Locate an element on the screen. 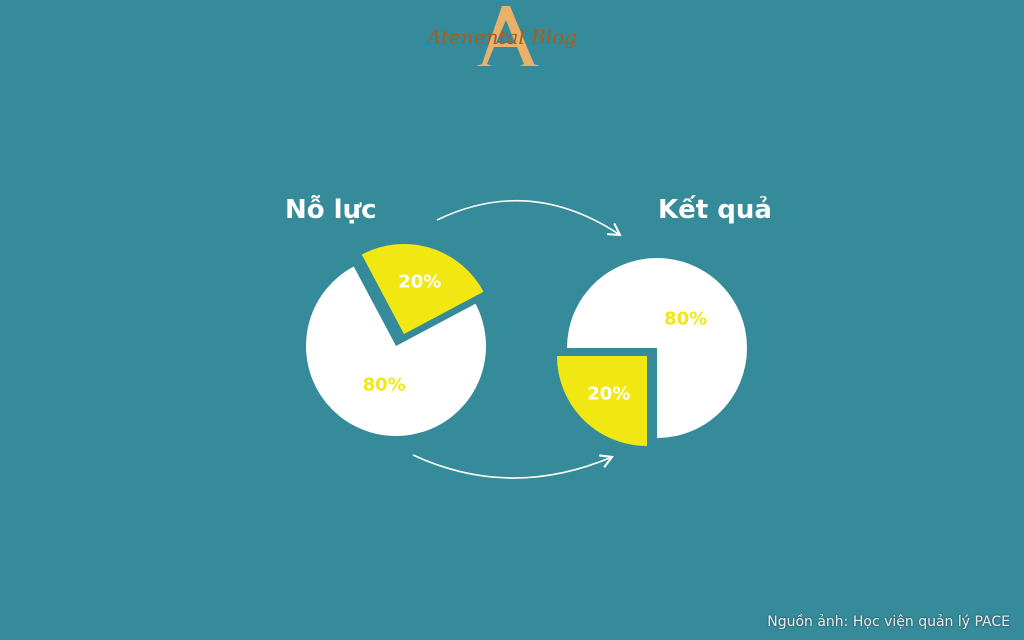  result-title: Kết quả is located at coordinates (715, 210).